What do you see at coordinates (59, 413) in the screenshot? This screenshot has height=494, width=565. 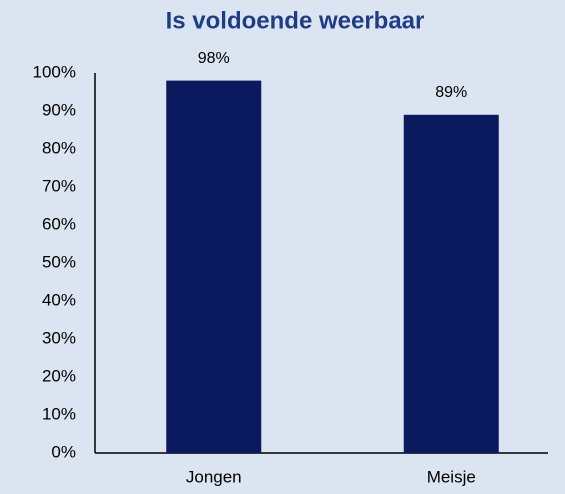 I see `y-tick-label: 10%` at bounding box center [59, 413].